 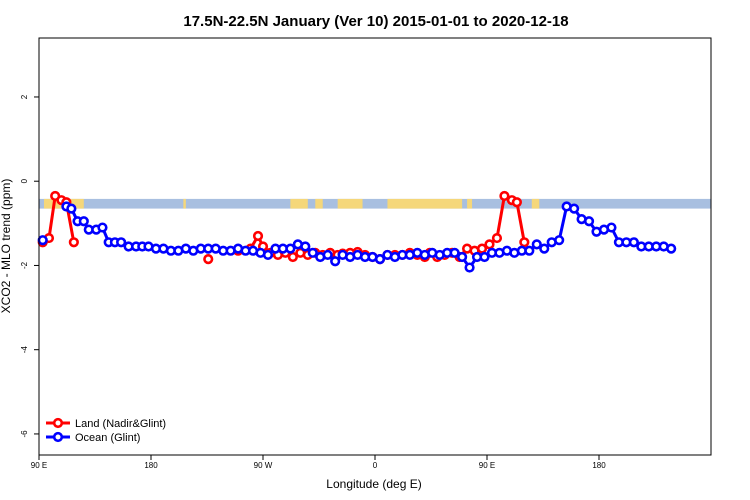 What do you see at coordinates (263, 465) in the screenshot?
I see `x-tick-label: 90 W` at bounding box center [263, 465].